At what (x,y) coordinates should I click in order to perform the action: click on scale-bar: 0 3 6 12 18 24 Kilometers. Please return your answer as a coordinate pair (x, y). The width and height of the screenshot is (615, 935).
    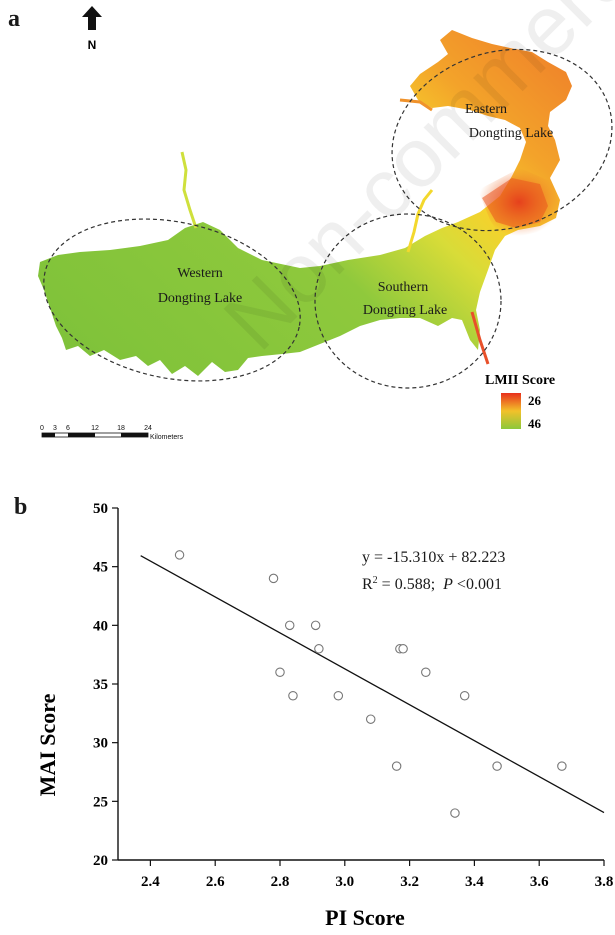
    Looking at the image, I should click on (112, 433).